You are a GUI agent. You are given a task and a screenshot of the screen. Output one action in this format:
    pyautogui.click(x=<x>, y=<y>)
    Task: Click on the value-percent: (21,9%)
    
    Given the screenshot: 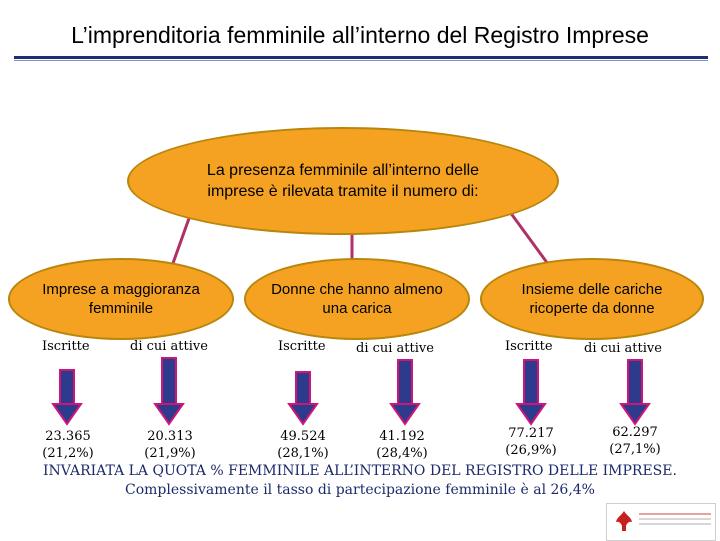 What is the action you would take?
    pyautogui.click(x=170, y=453)
    